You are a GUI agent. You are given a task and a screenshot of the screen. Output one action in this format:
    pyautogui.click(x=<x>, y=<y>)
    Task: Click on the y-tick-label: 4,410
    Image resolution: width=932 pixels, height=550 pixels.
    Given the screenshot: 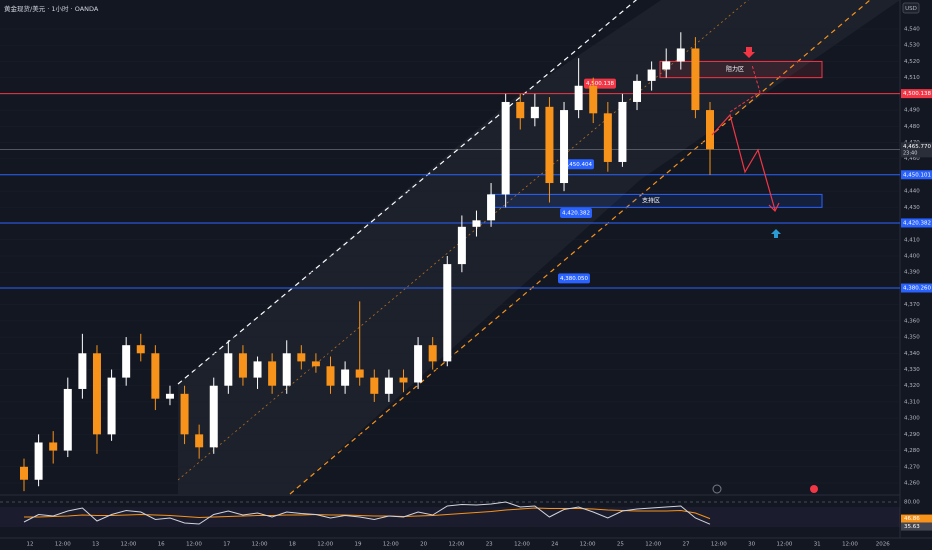 What is the action you would take?
    pyautogui.click(x=912, y=240)
    